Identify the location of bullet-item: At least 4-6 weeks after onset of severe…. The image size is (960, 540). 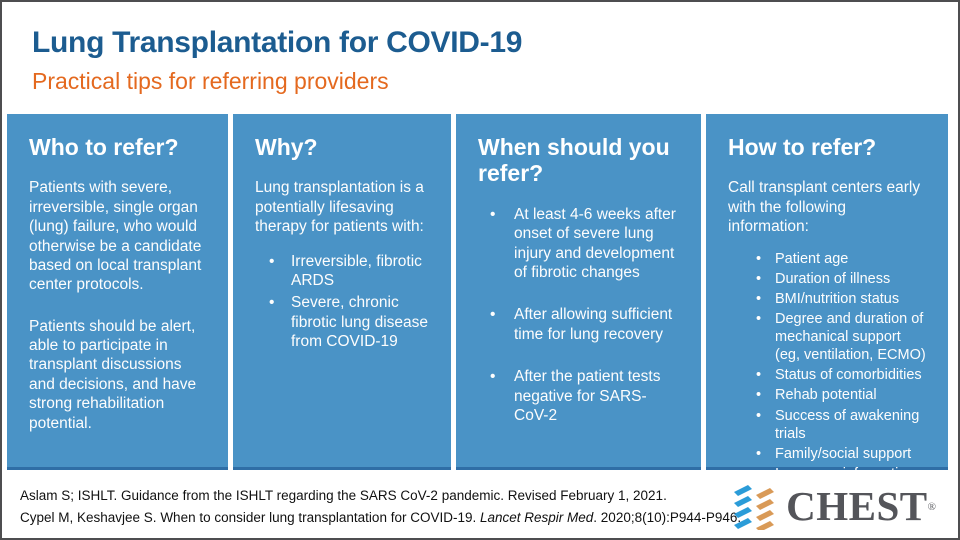
(585, 244).